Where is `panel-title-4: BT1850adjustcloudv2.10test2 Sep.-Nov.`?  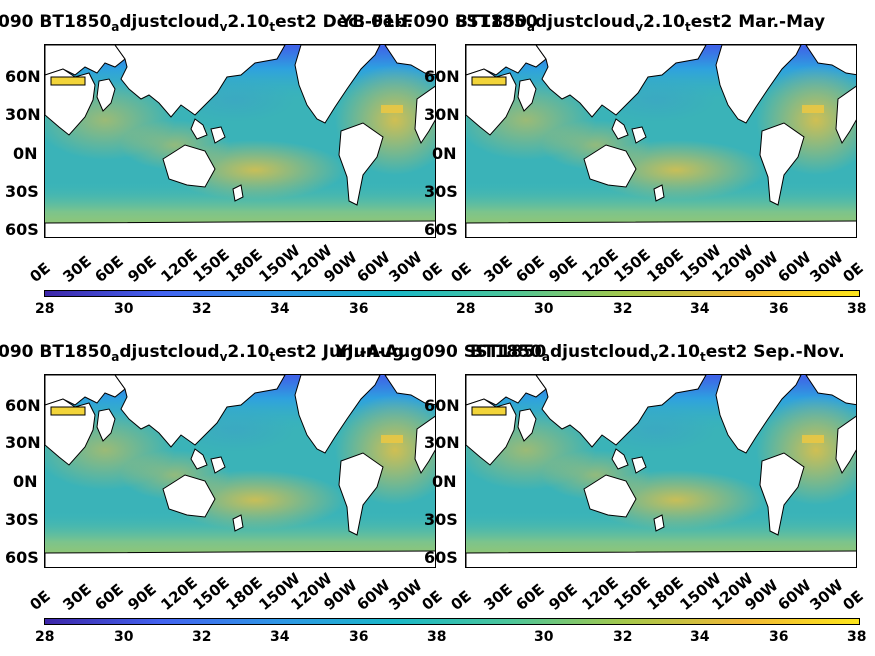 panel-title-4: BT1850adjustcloudv2.10test2 Sep.-Nov. is located at coordinates (657, 353).